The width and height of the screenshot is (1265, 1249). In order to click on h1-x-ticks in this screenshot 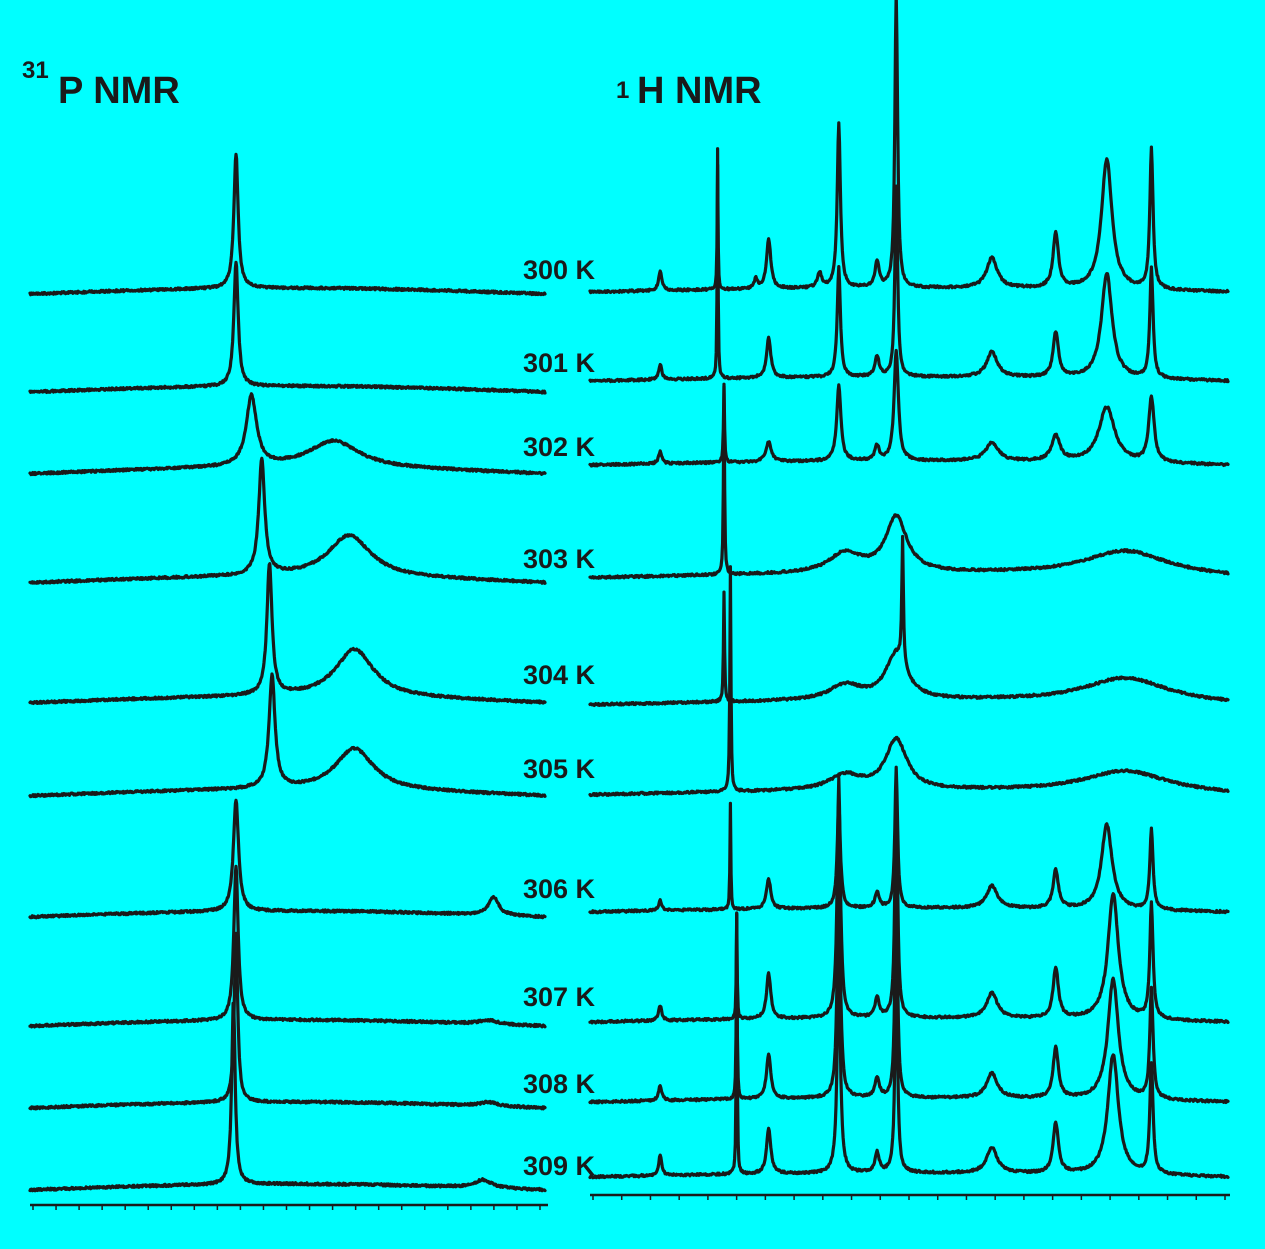, I will do `click(909, 1197)`.